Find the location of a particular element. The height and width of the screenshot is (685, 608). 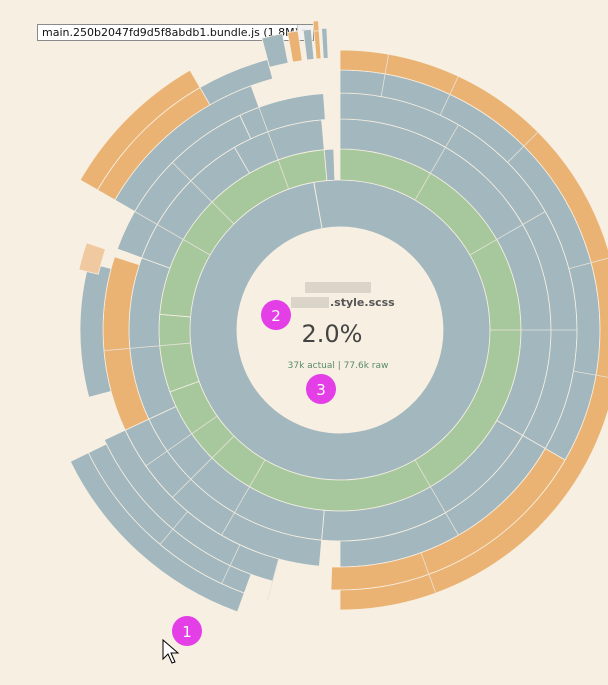

center-size-actual: 37k actual is located at coordinates (311, 366).